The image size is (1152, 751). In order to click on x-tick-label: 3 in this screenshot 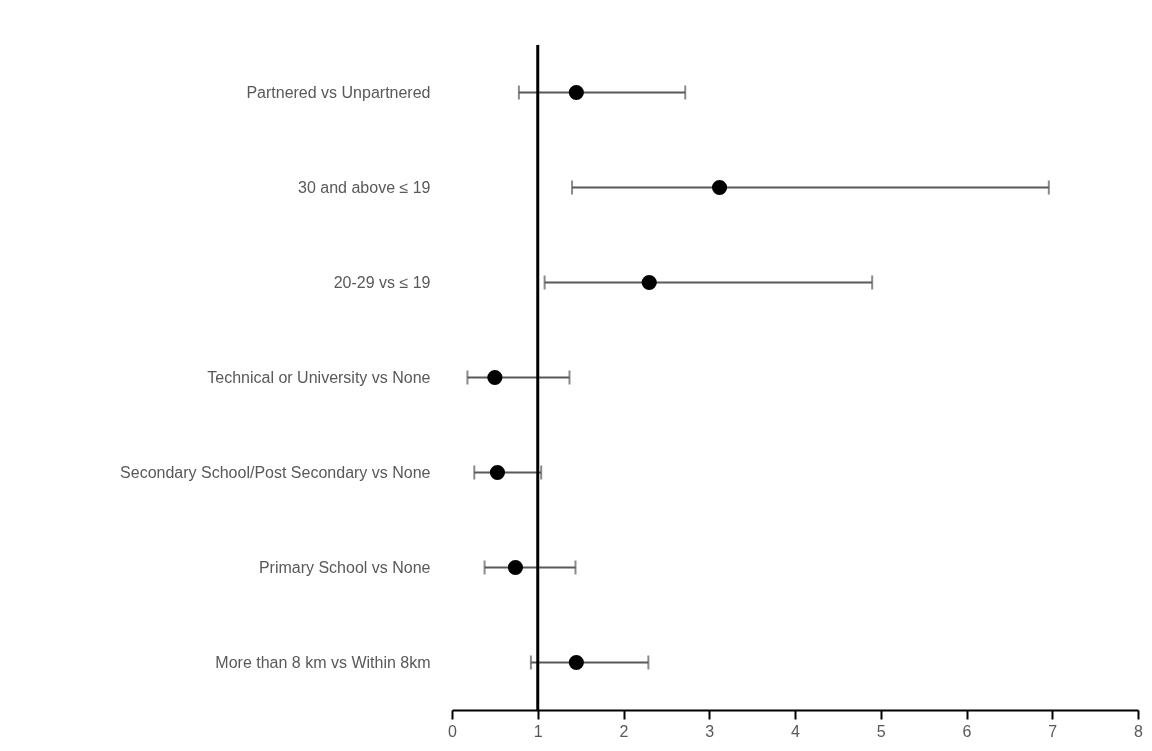, I will do `click(710, 731)`.